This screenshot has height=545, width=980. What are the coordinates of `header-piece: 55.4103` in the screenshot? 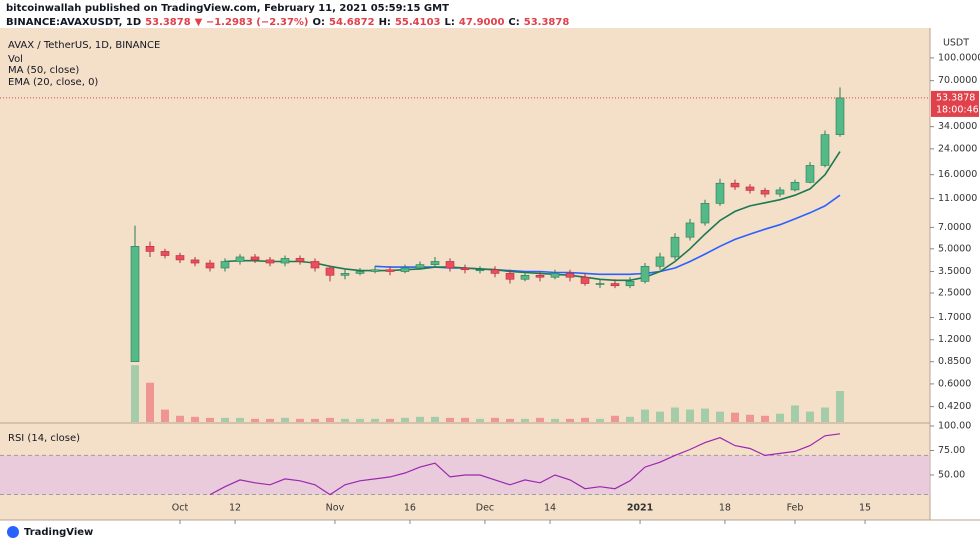 It's located at (418, 22).